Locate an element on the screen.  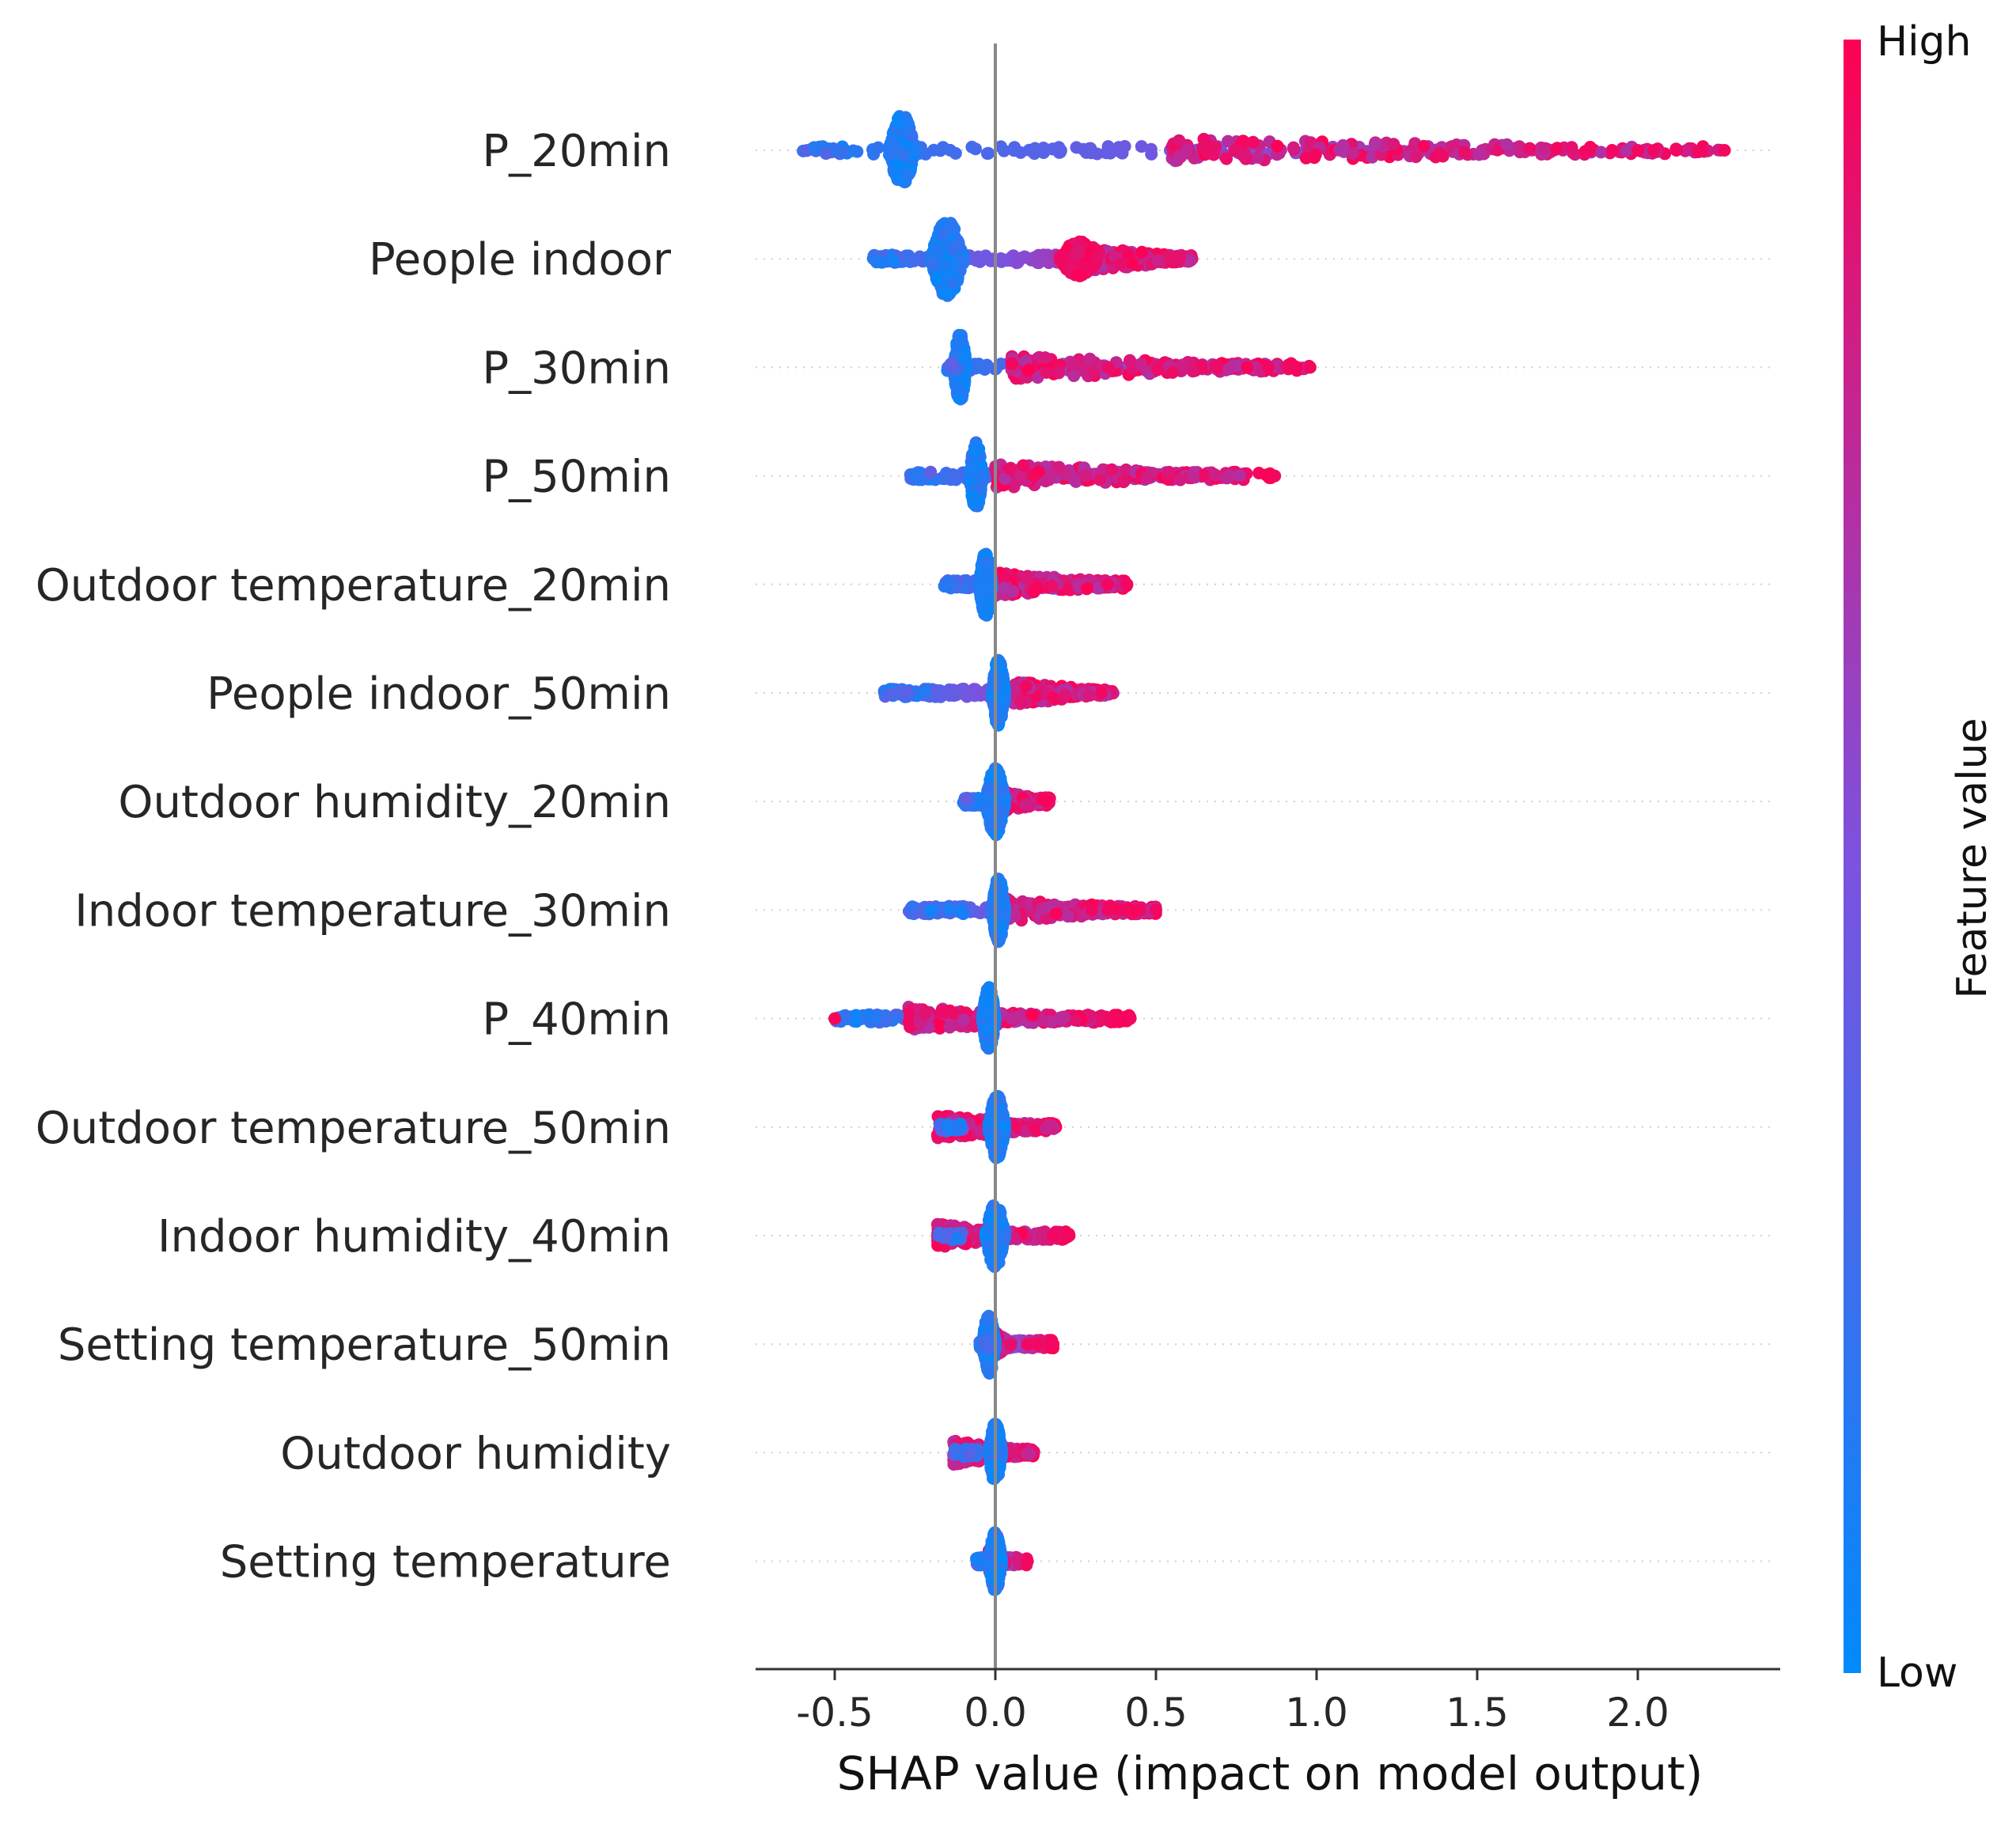
feature-label: Outdoor temperature_20min is located at coordinates (353, 585).